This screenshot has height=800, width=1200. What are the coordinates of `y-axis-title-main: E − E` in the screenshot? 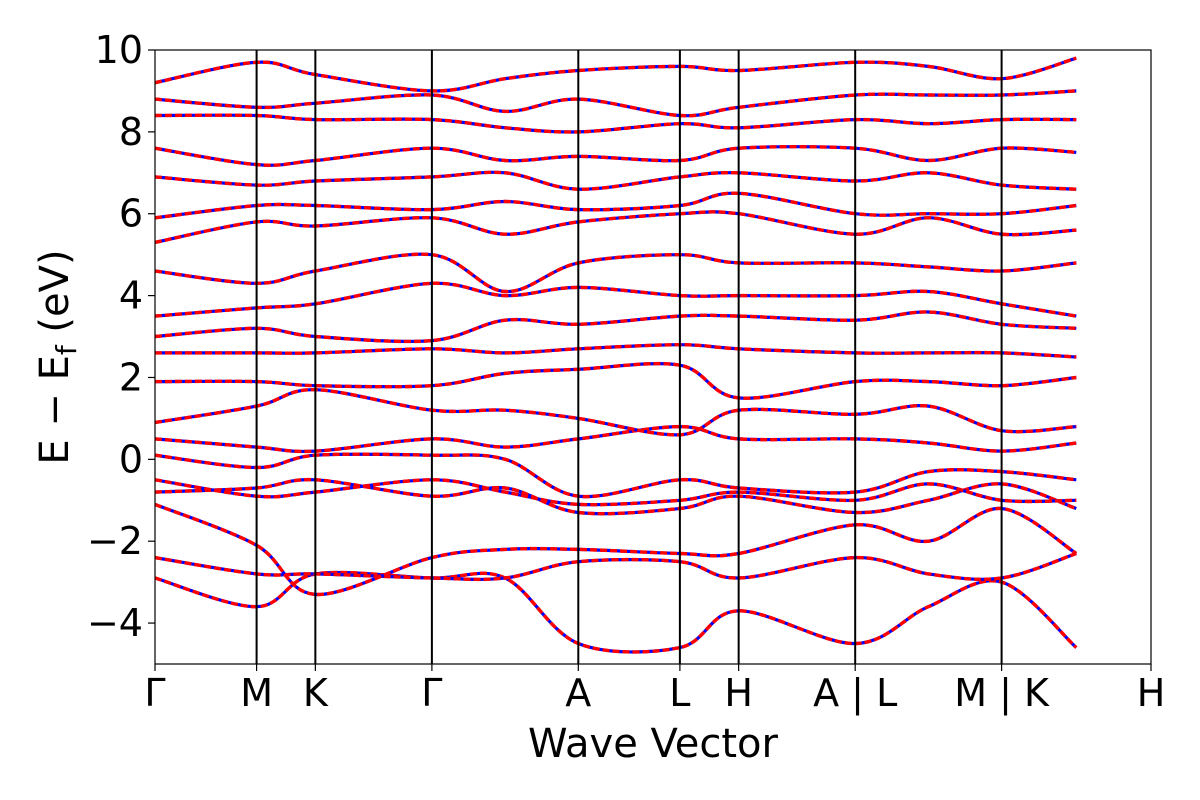 It's located at (55, 410).